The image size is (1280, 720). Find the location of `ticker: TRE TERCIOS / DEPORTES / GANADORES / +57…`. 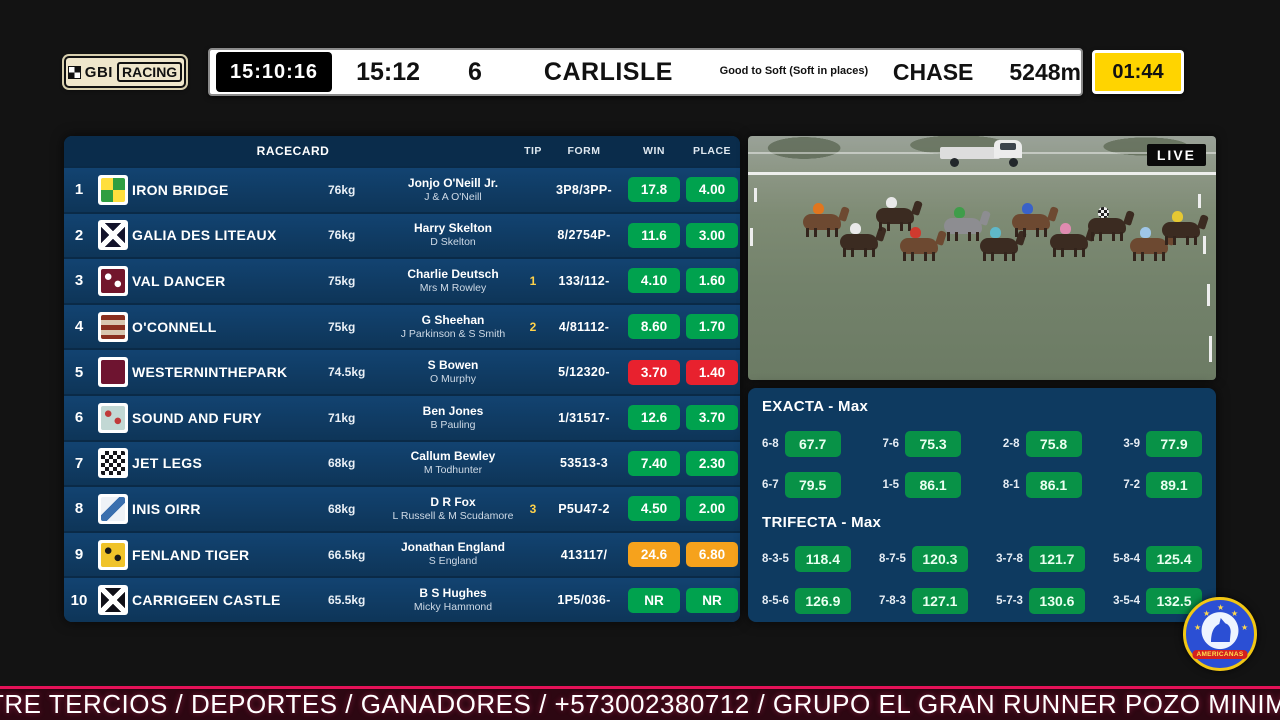

ticker: TRE TERCIOS / DEPORTES / GANADORES / +57… is located at coordinates (640, 703).